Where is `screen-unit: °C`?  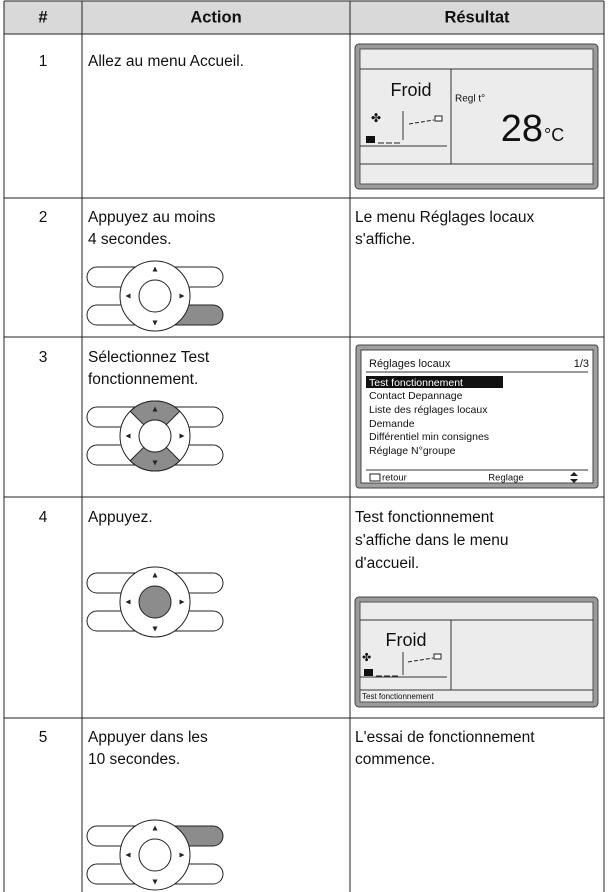
screen-unit: °C is located at coordinates (554, 135).